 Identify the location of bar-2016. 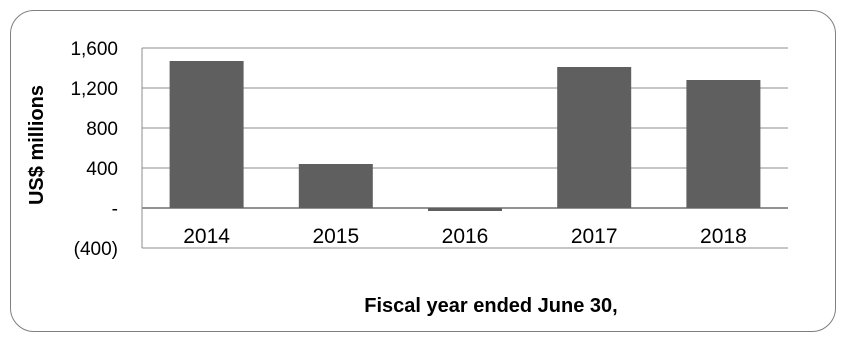
(465, 209).